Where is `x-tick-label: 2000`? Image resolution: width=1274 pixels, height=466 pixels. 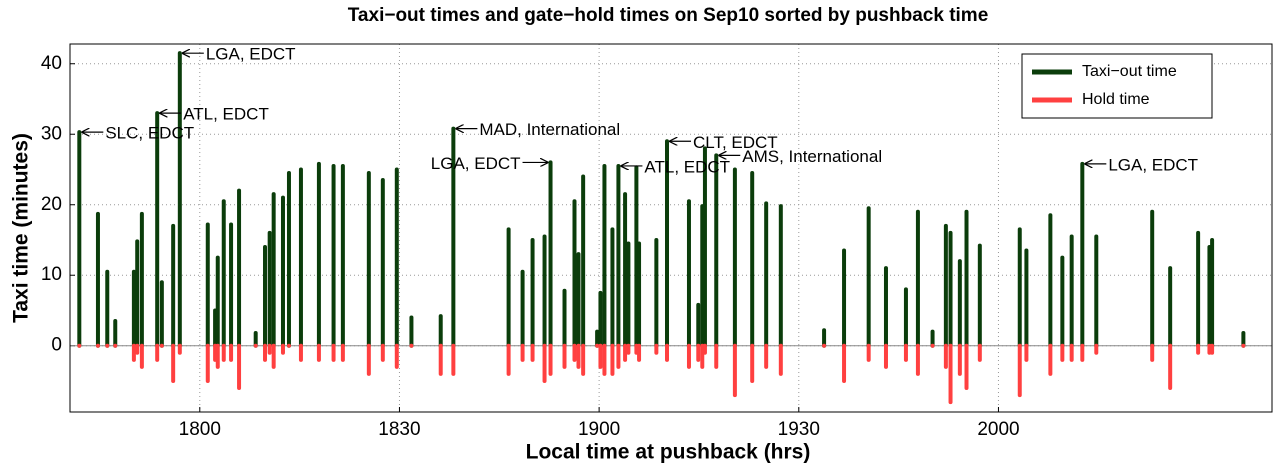 x-tick-label: 2000 is located at coordinates (998, 429).